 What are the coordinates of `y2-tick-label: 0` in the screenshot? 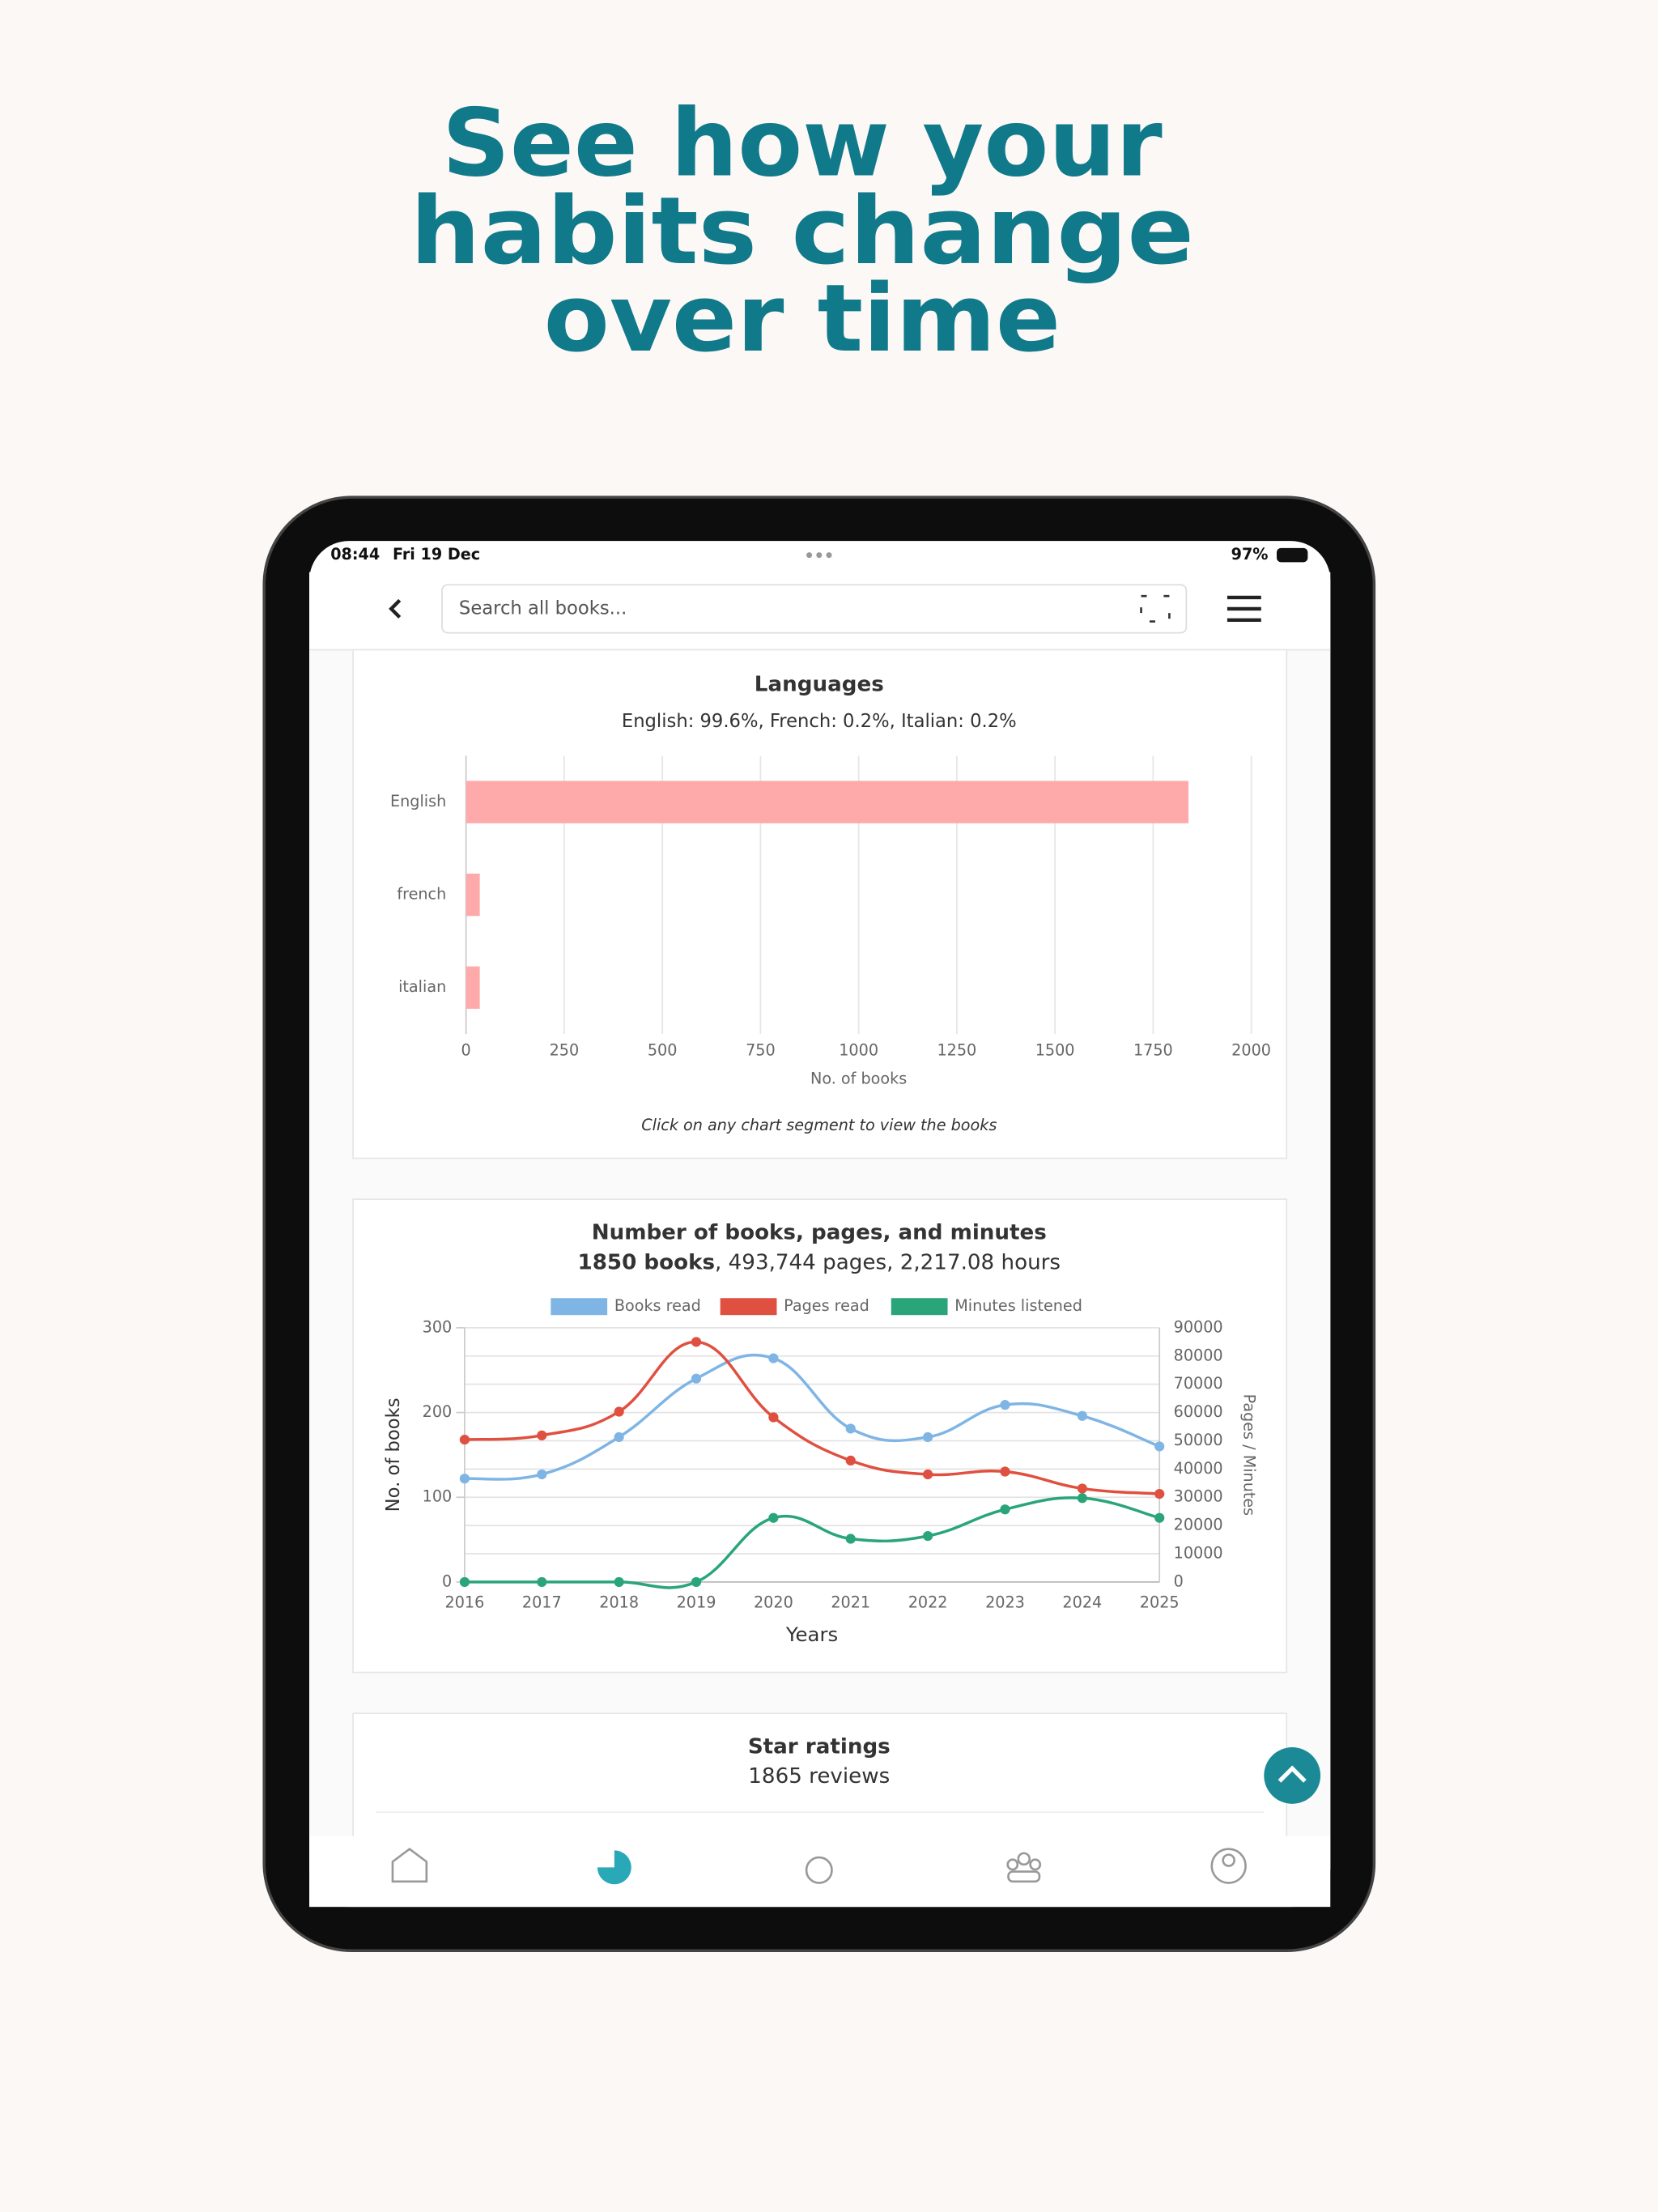 It's located at (1179, 1581).